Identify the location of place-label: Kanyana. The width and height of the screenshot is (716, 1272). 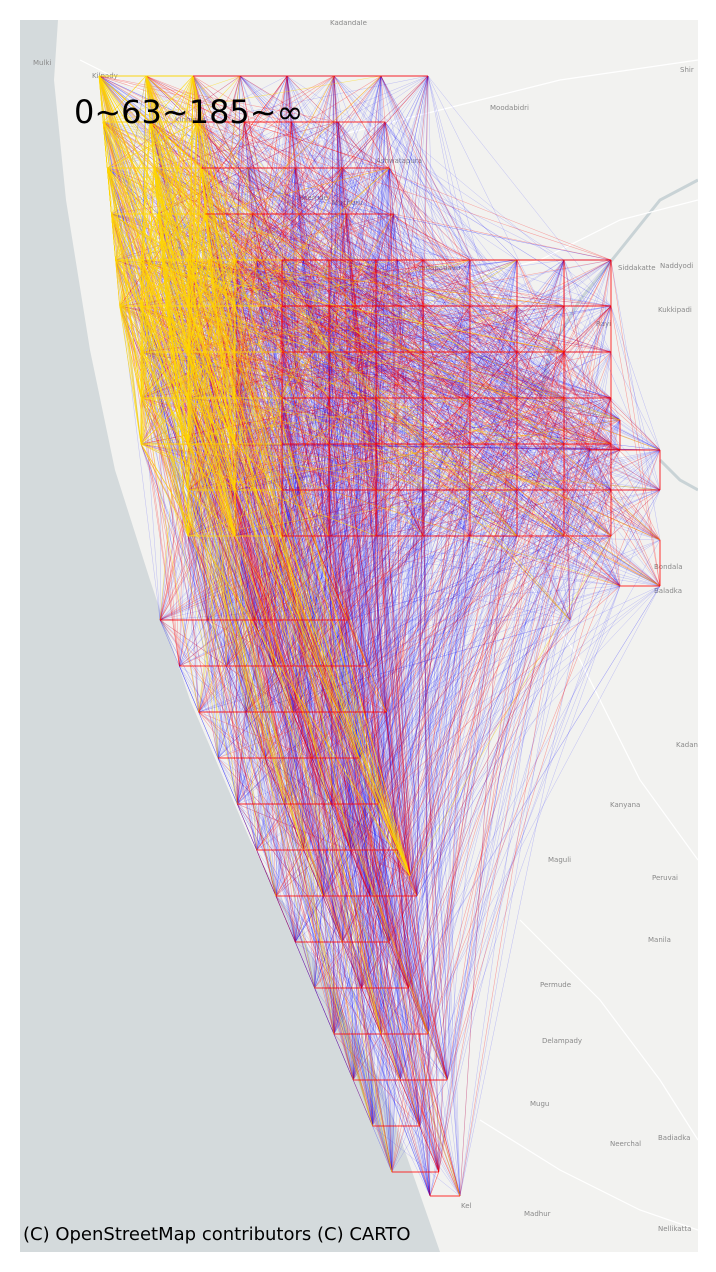
(625, 805).